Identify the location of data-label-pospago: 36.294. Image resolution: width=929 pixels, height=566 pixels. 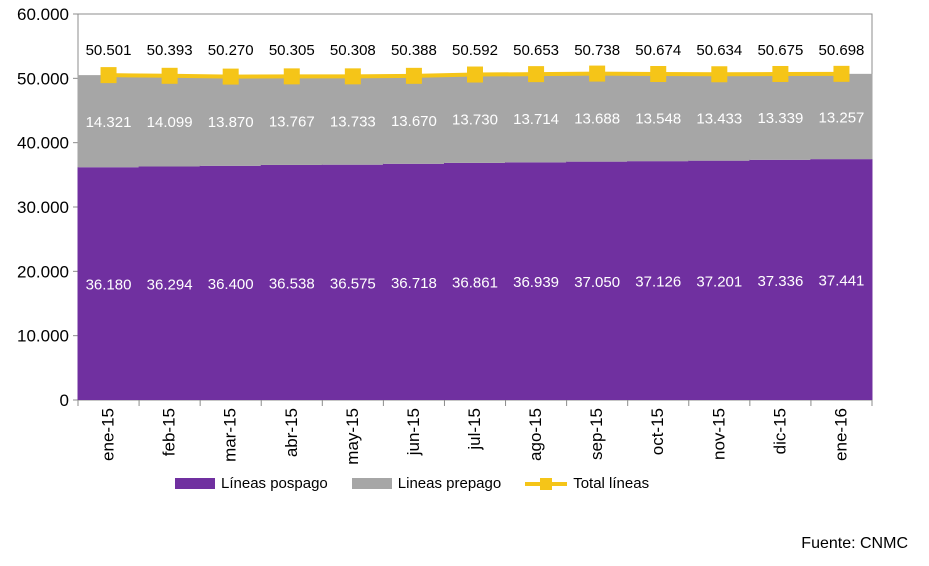
(170, 284).